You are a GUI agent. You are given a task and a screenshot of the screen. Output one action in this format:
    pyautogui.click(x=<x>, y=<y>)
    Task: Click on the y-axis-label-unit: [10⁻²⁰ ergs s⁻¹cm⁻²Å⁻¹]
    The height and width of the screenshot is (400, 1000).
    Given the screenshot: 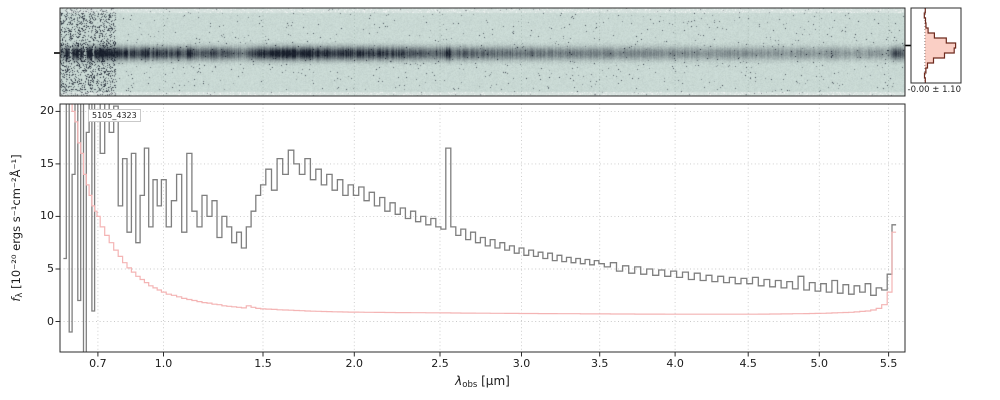 What is the action you would take?
    pyautogui.click(x=16, y=223)
    